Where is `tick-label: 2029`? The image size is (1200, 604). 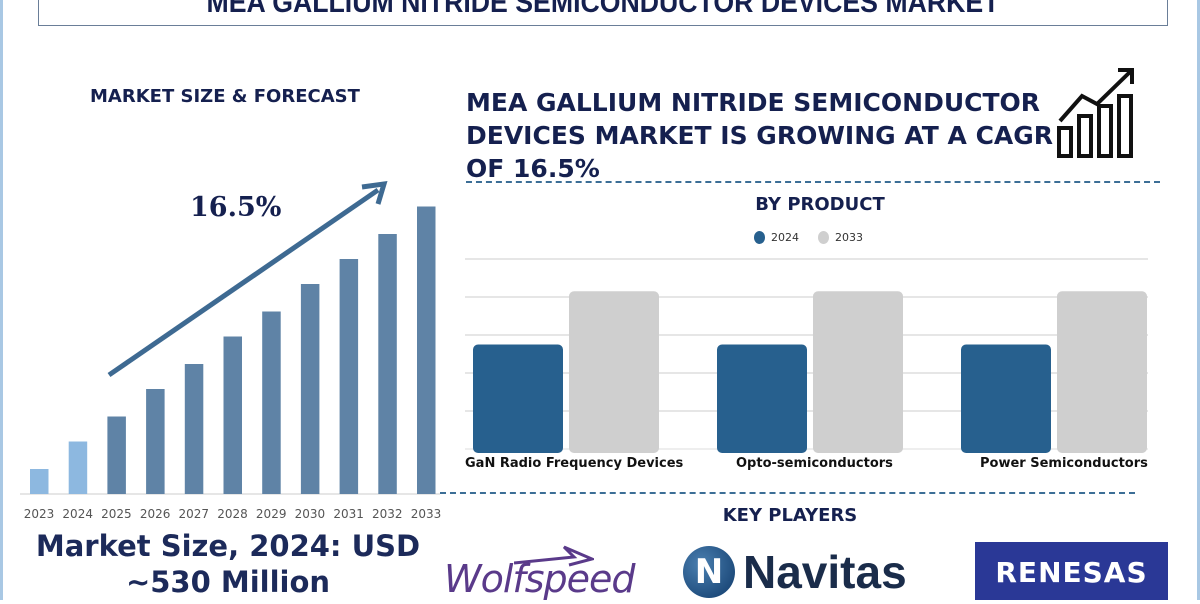
tick-label: 2029 is located at coordinates (271, 514).